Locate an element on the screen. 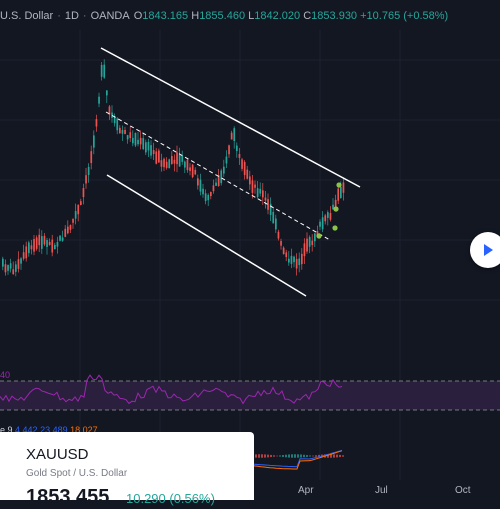 Image resolution: width=500 pixels, height=509 pixels. rsi-line is located at coordinates (171, 389).